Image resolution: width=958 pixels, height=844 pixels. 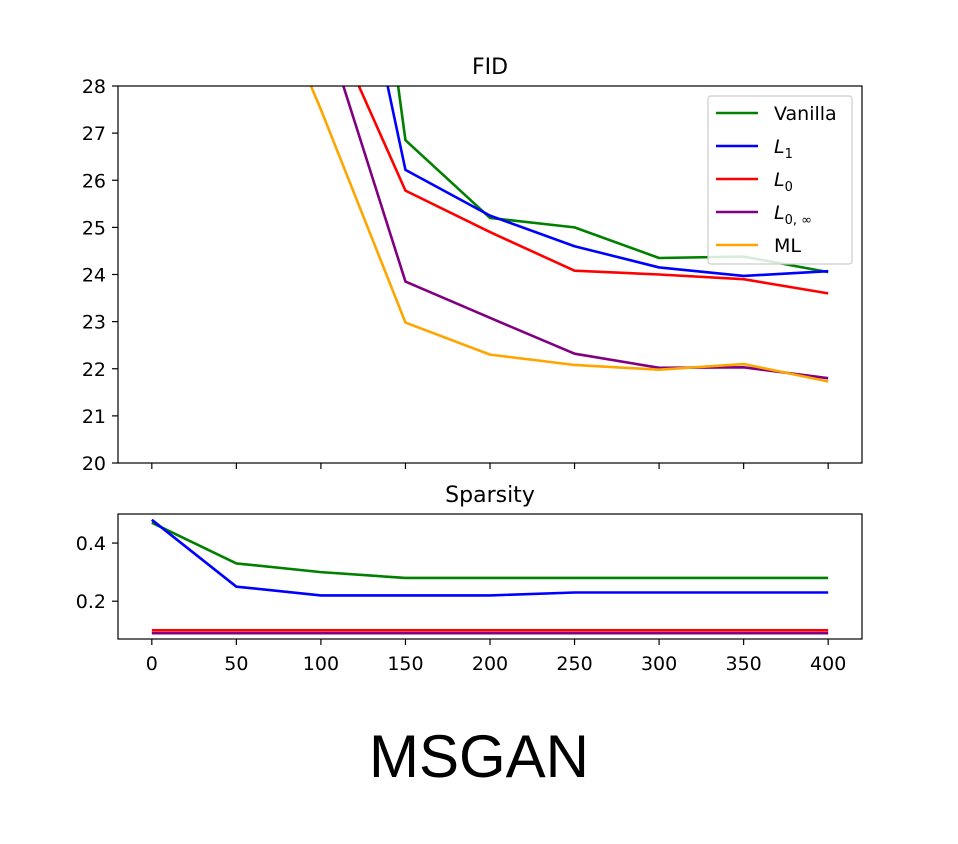 I want to click on fid-ytick-label: 20, so click(x=94, y=464).